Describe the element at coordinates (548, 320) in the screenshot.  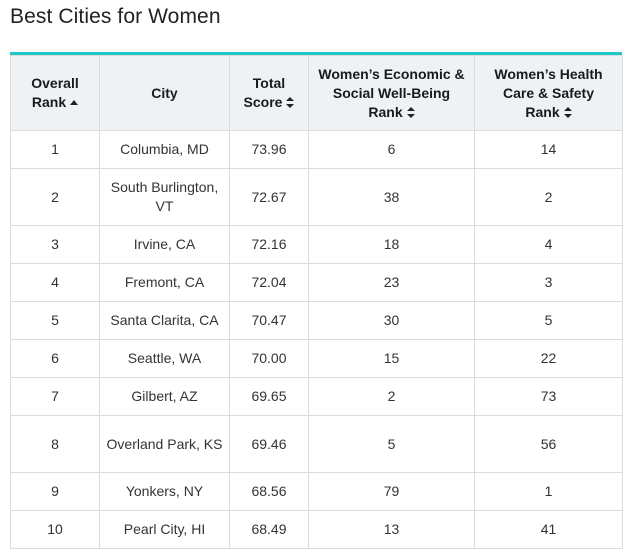
I see `cell-health-rank: 5` at that location.